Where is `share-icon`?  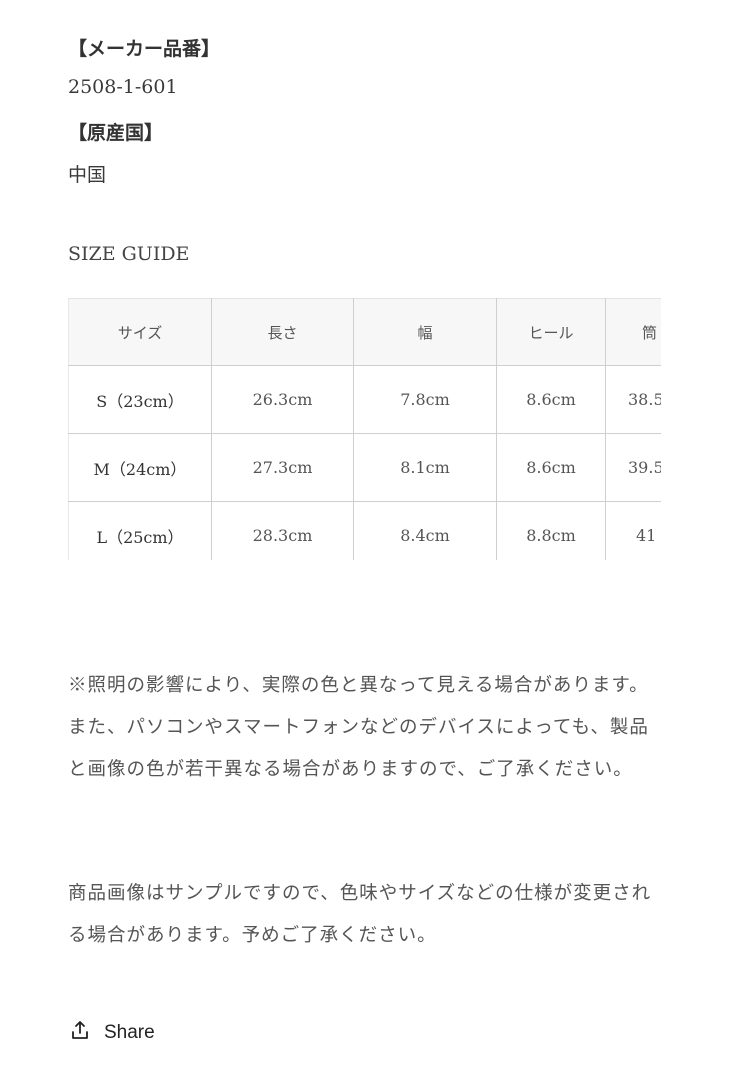
share-icon is located at coordinates (80, 1033).